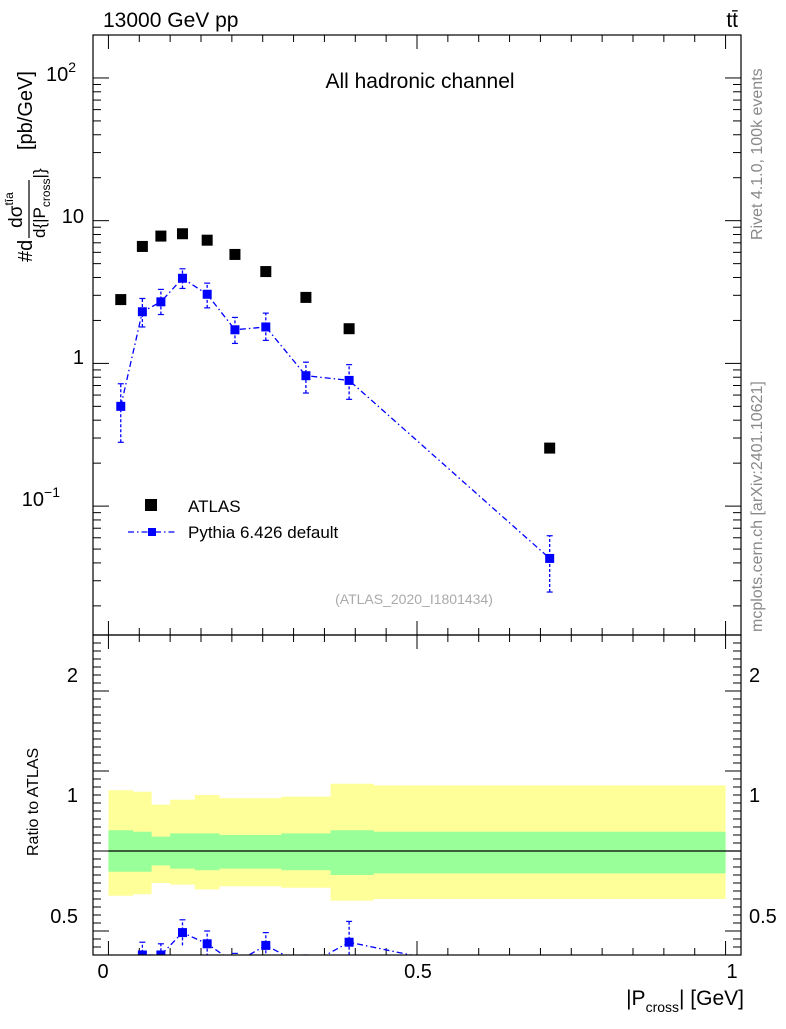 The image size is (786, 1029). What do you see at coordinates (263, 532) in the screenshot?
I see `legend-pythia-label: Pythia 6.426 default` at bounding box center [263, 532].